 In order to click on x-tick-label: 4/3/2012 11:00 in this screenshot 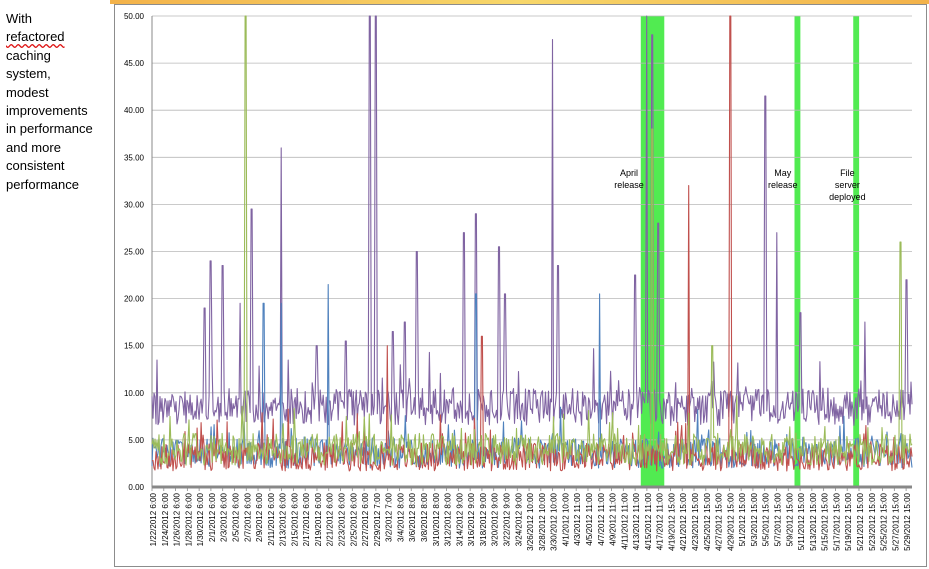, I will do `click(577, 518)`.